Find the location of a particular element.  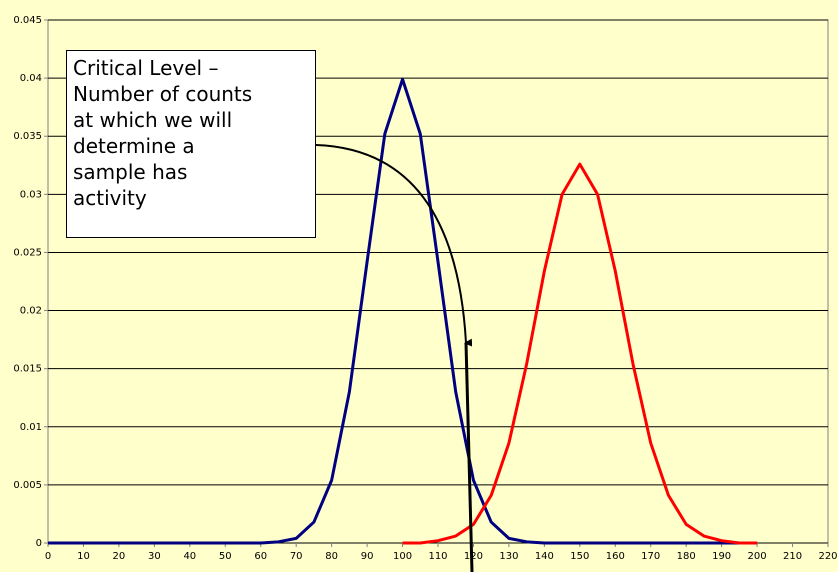

annotation-line: determine a is located at coordinates (134, 146).